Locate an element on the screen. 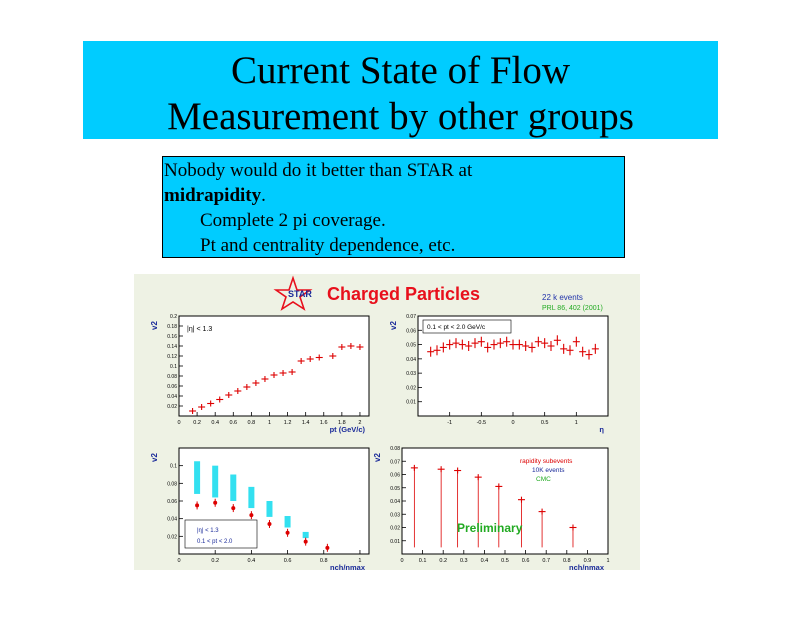 This screenshot has height=618, width=800. figure-heading: Charged Particles is located at coordinates (403, 294).